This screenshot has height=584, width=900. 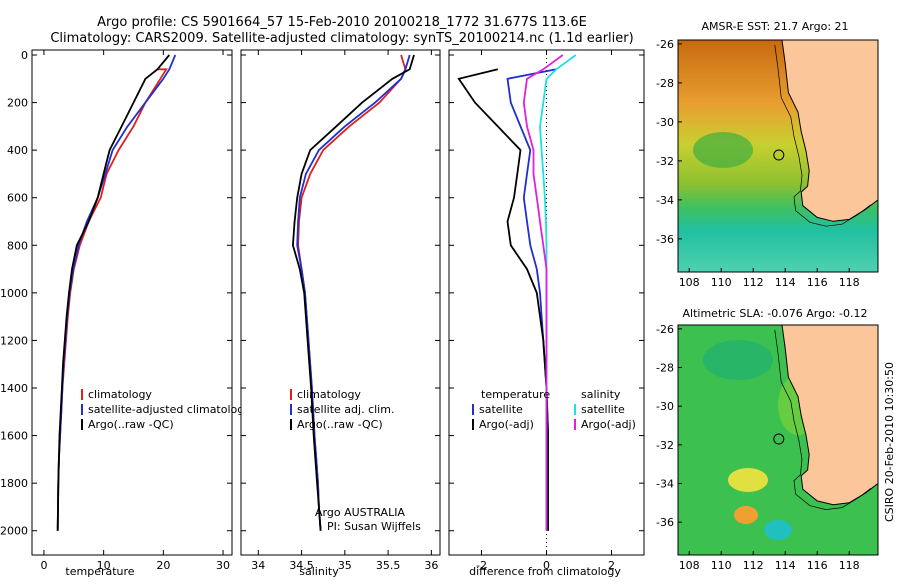 What do you see at coordinates (14, 388) in the screenshot?
I see `depth-tick-label: 1400` at bounding box center [14, 388].